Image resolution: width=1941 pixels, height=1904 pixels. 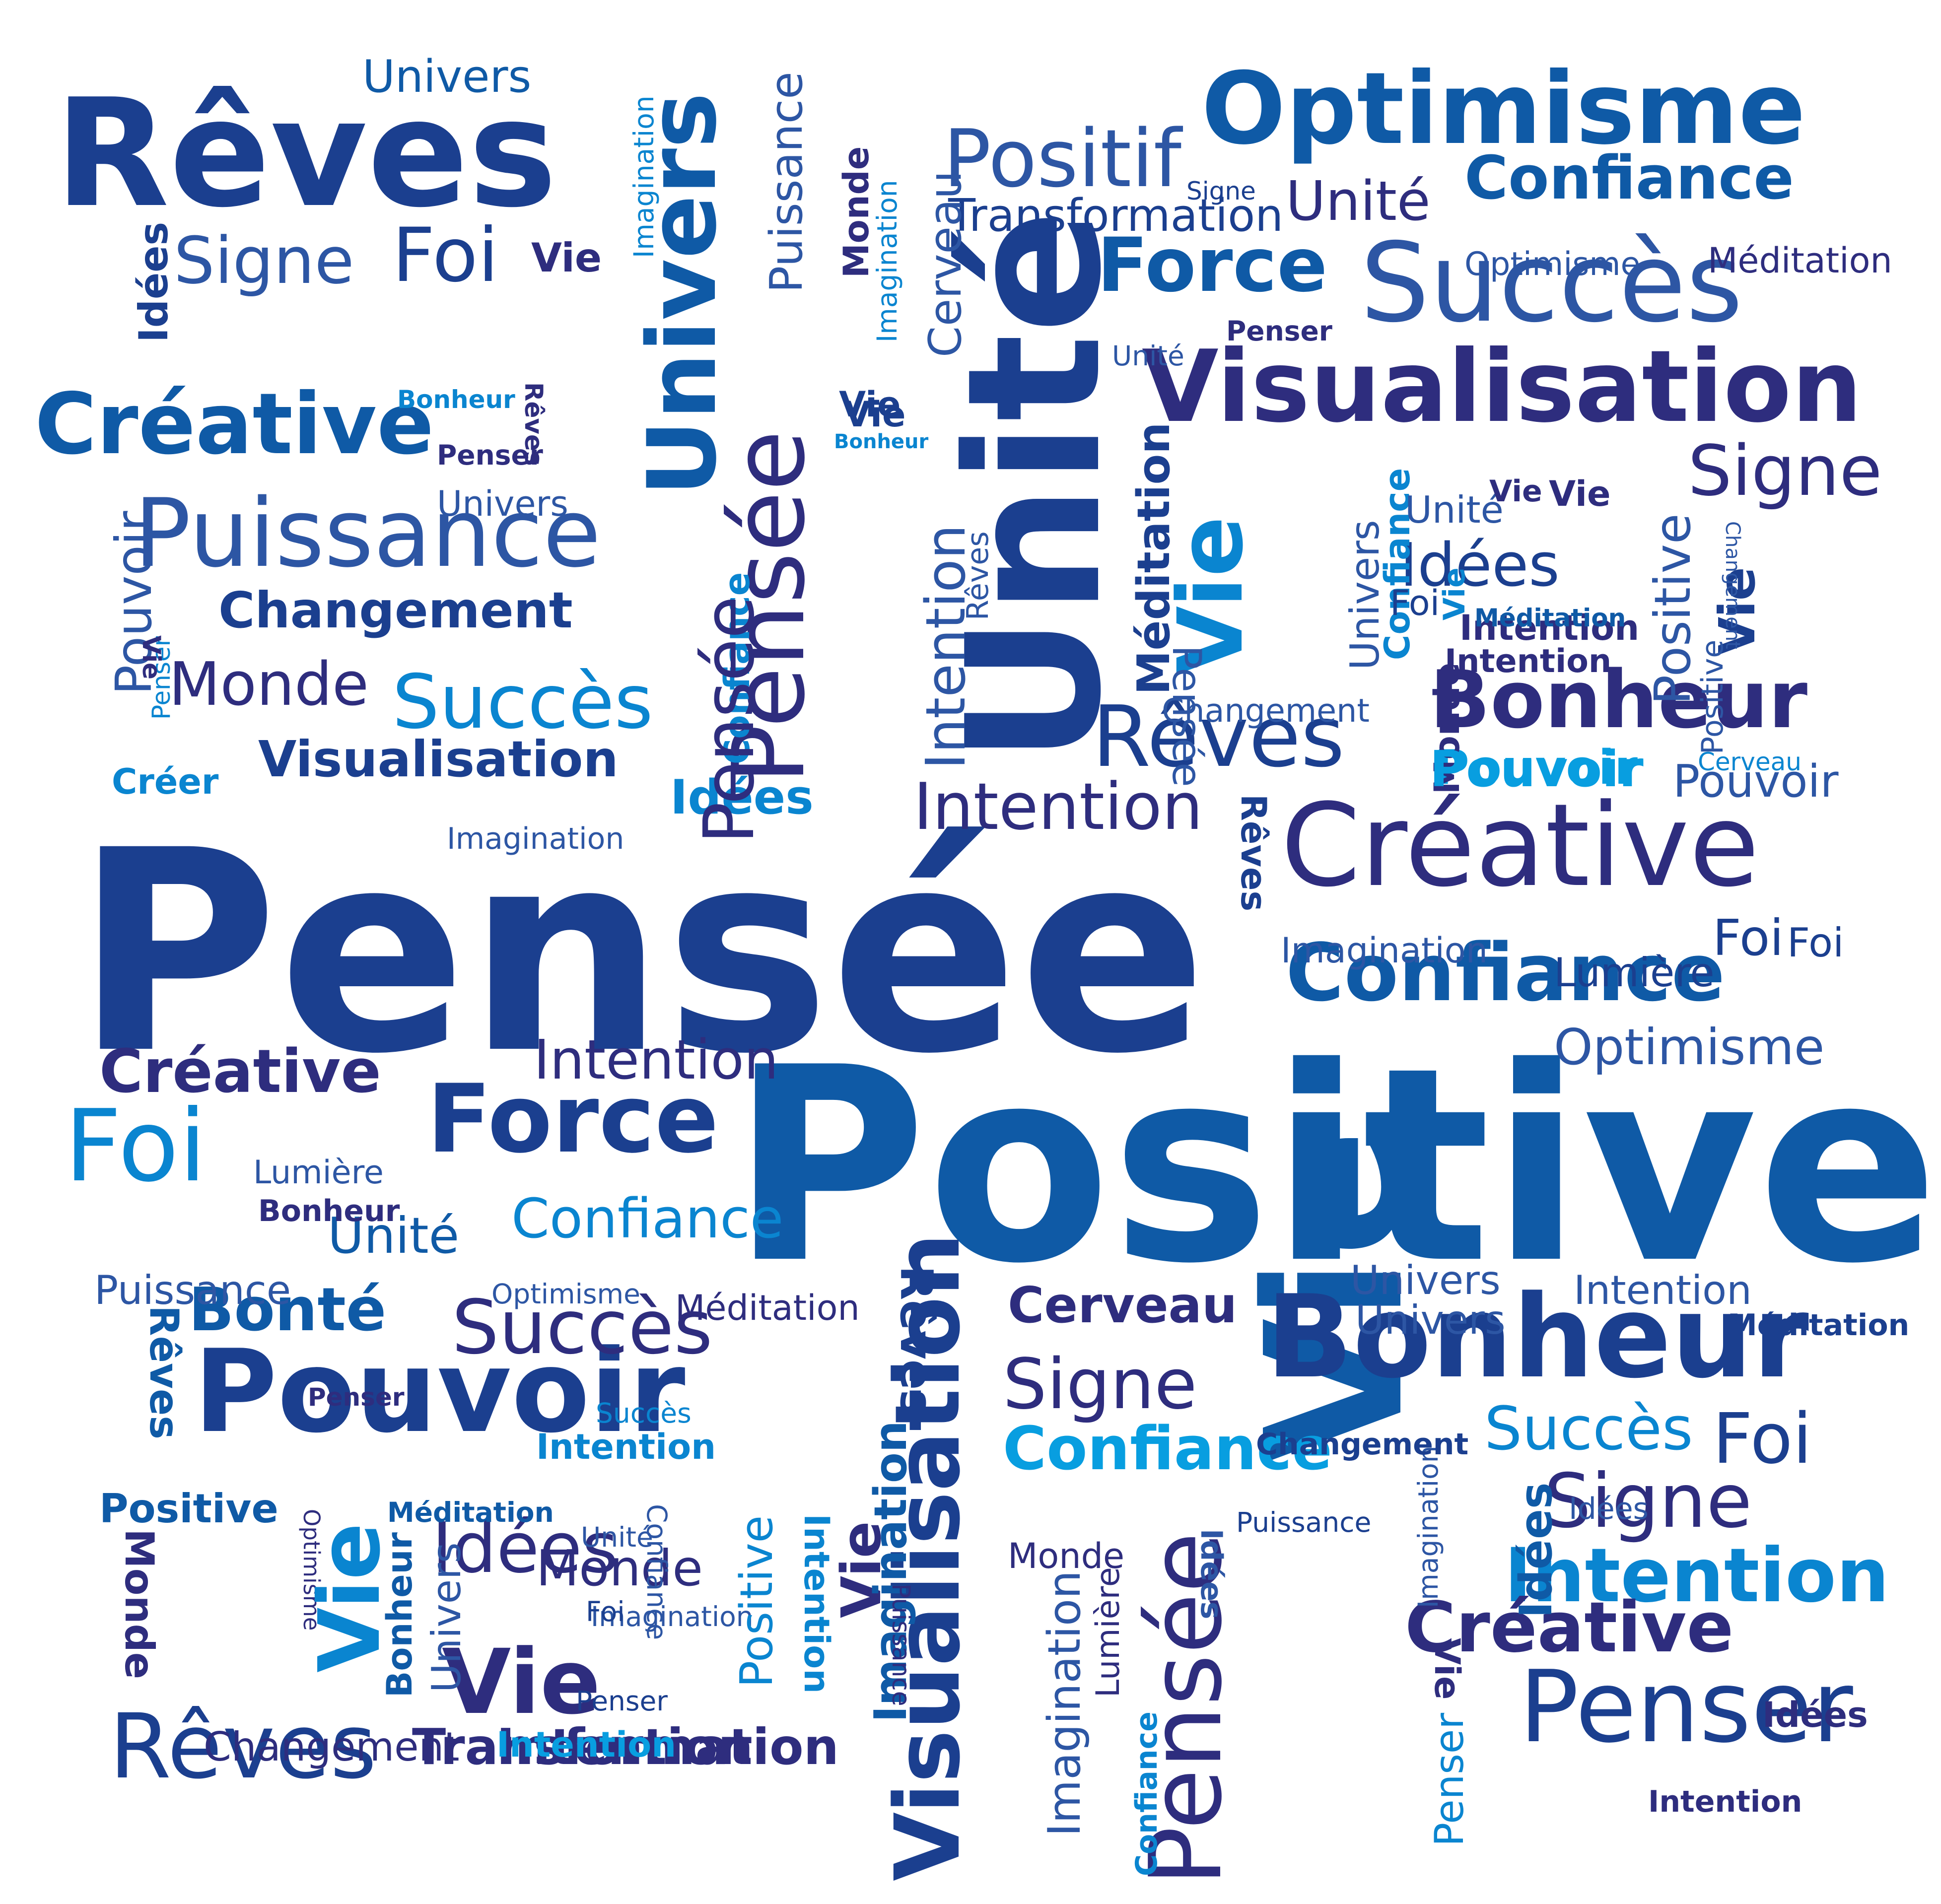 What do you see at coordinates (189, 1509) in the screenshot?
I see `word-64: Positive` at bounding box center [189, 1509].